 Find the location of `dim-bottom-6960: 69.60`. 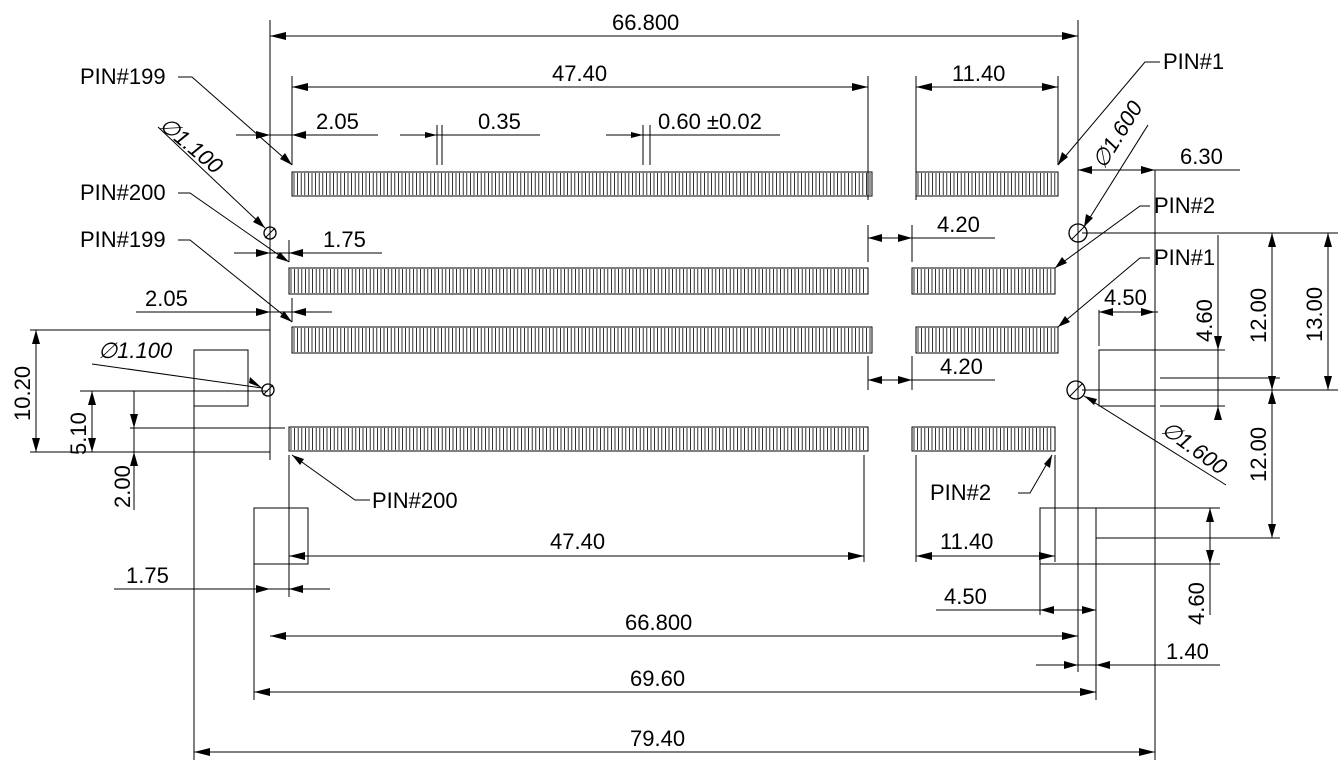

dim-bottom-6960: 69.60 is located at coordinates (657, 678).